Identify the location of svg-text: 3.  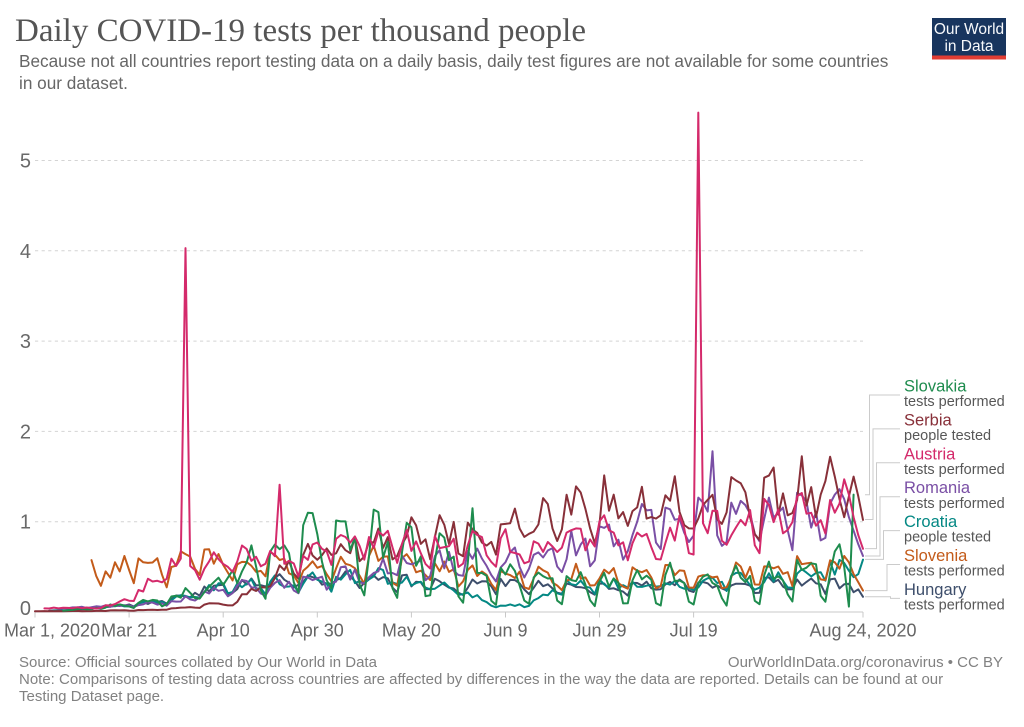
(25, 342).